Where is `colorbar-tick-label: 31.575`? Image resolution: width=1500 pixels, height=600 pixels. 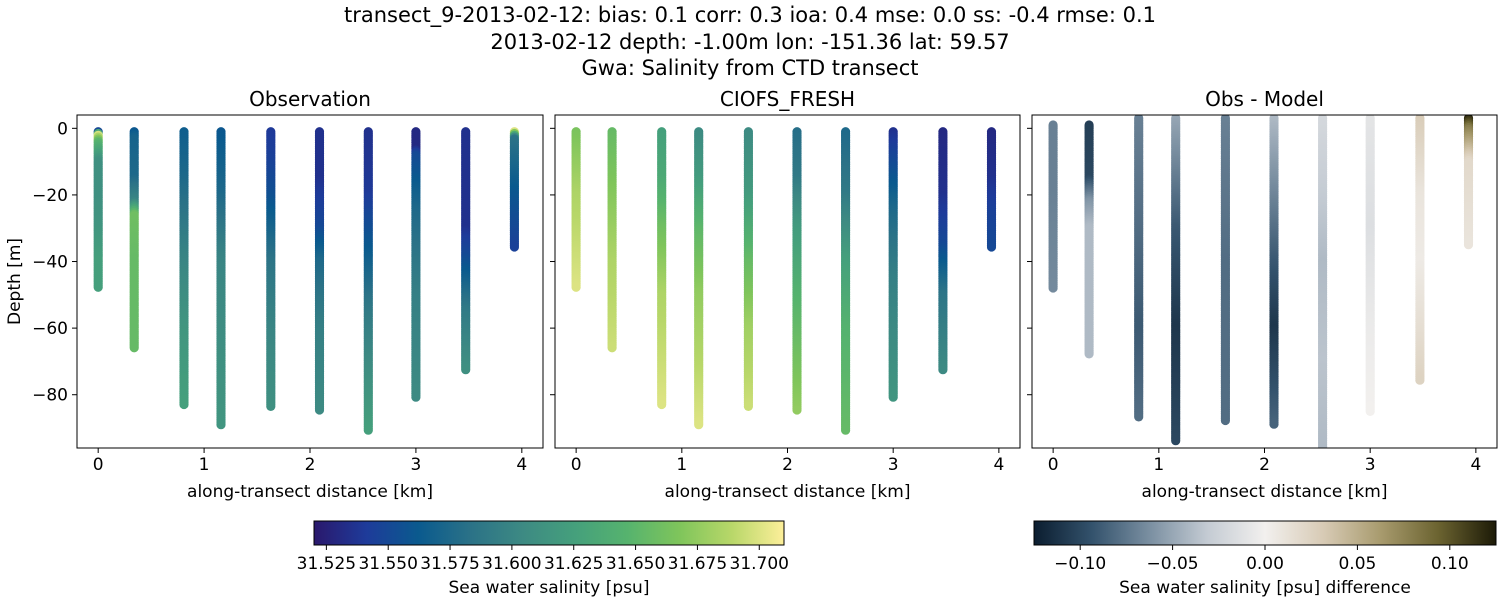
colorbar-tick-label: 31.575 is located at coordinates (449, 564).